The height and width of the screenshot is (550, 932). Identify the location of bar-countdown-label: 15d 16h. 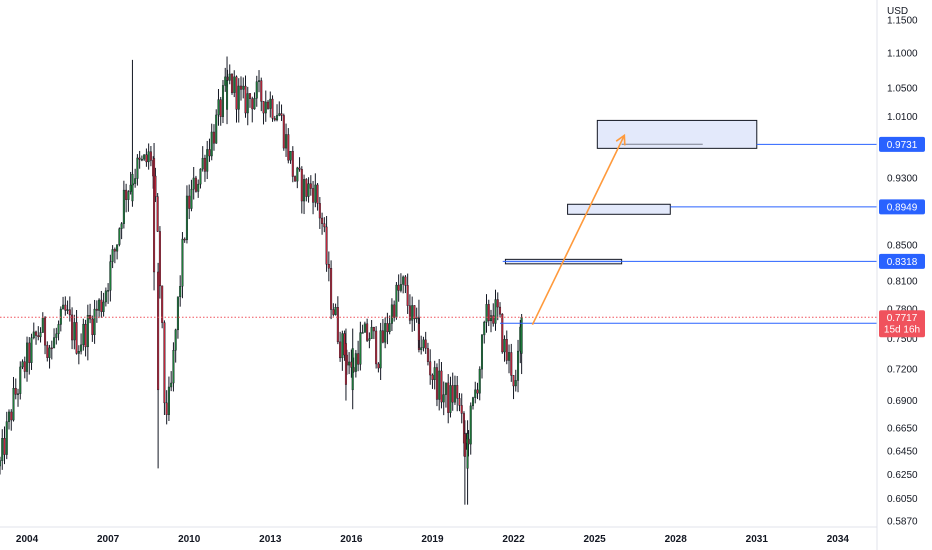
(902, 330).